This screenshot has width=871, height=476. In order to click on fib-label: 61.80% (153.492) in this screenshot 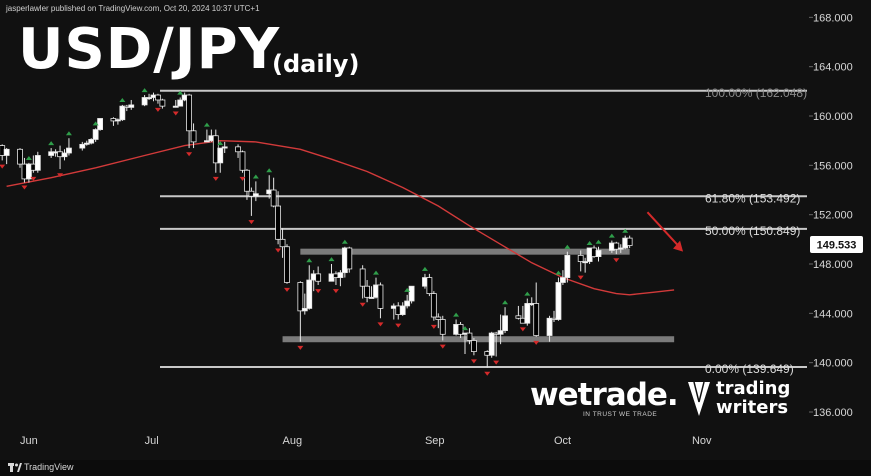, I will do `click(752, 198)`.